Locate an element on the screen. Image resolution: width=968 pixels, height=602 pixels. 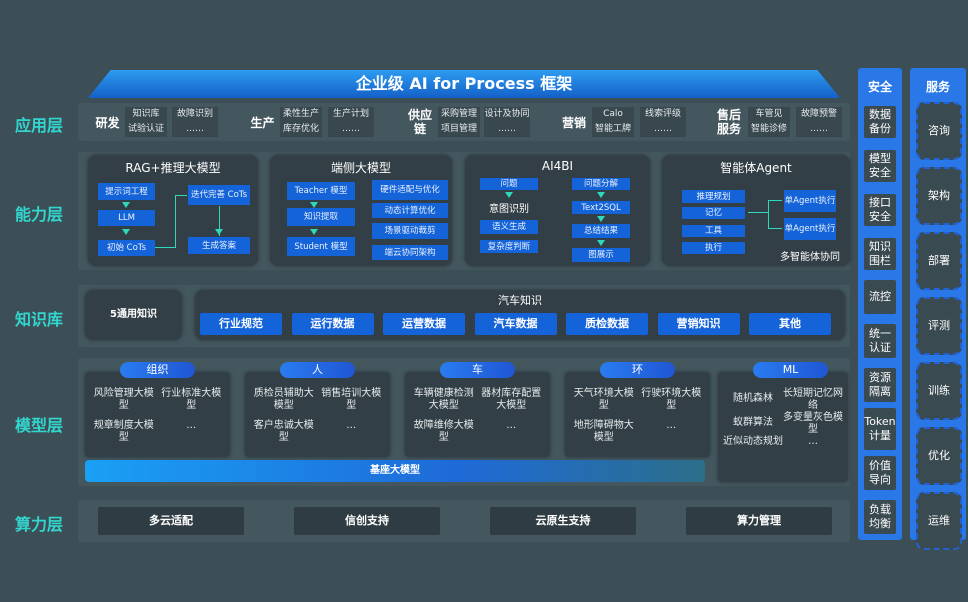
service-item: 优化 is located at coordinates (939, 456).